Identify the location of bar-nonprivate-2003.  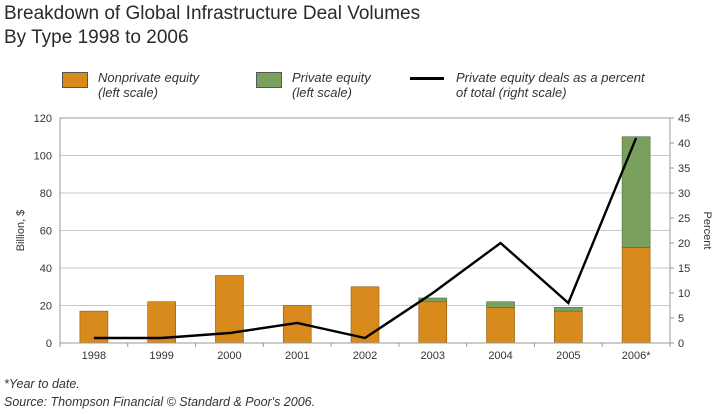
(433, 322).